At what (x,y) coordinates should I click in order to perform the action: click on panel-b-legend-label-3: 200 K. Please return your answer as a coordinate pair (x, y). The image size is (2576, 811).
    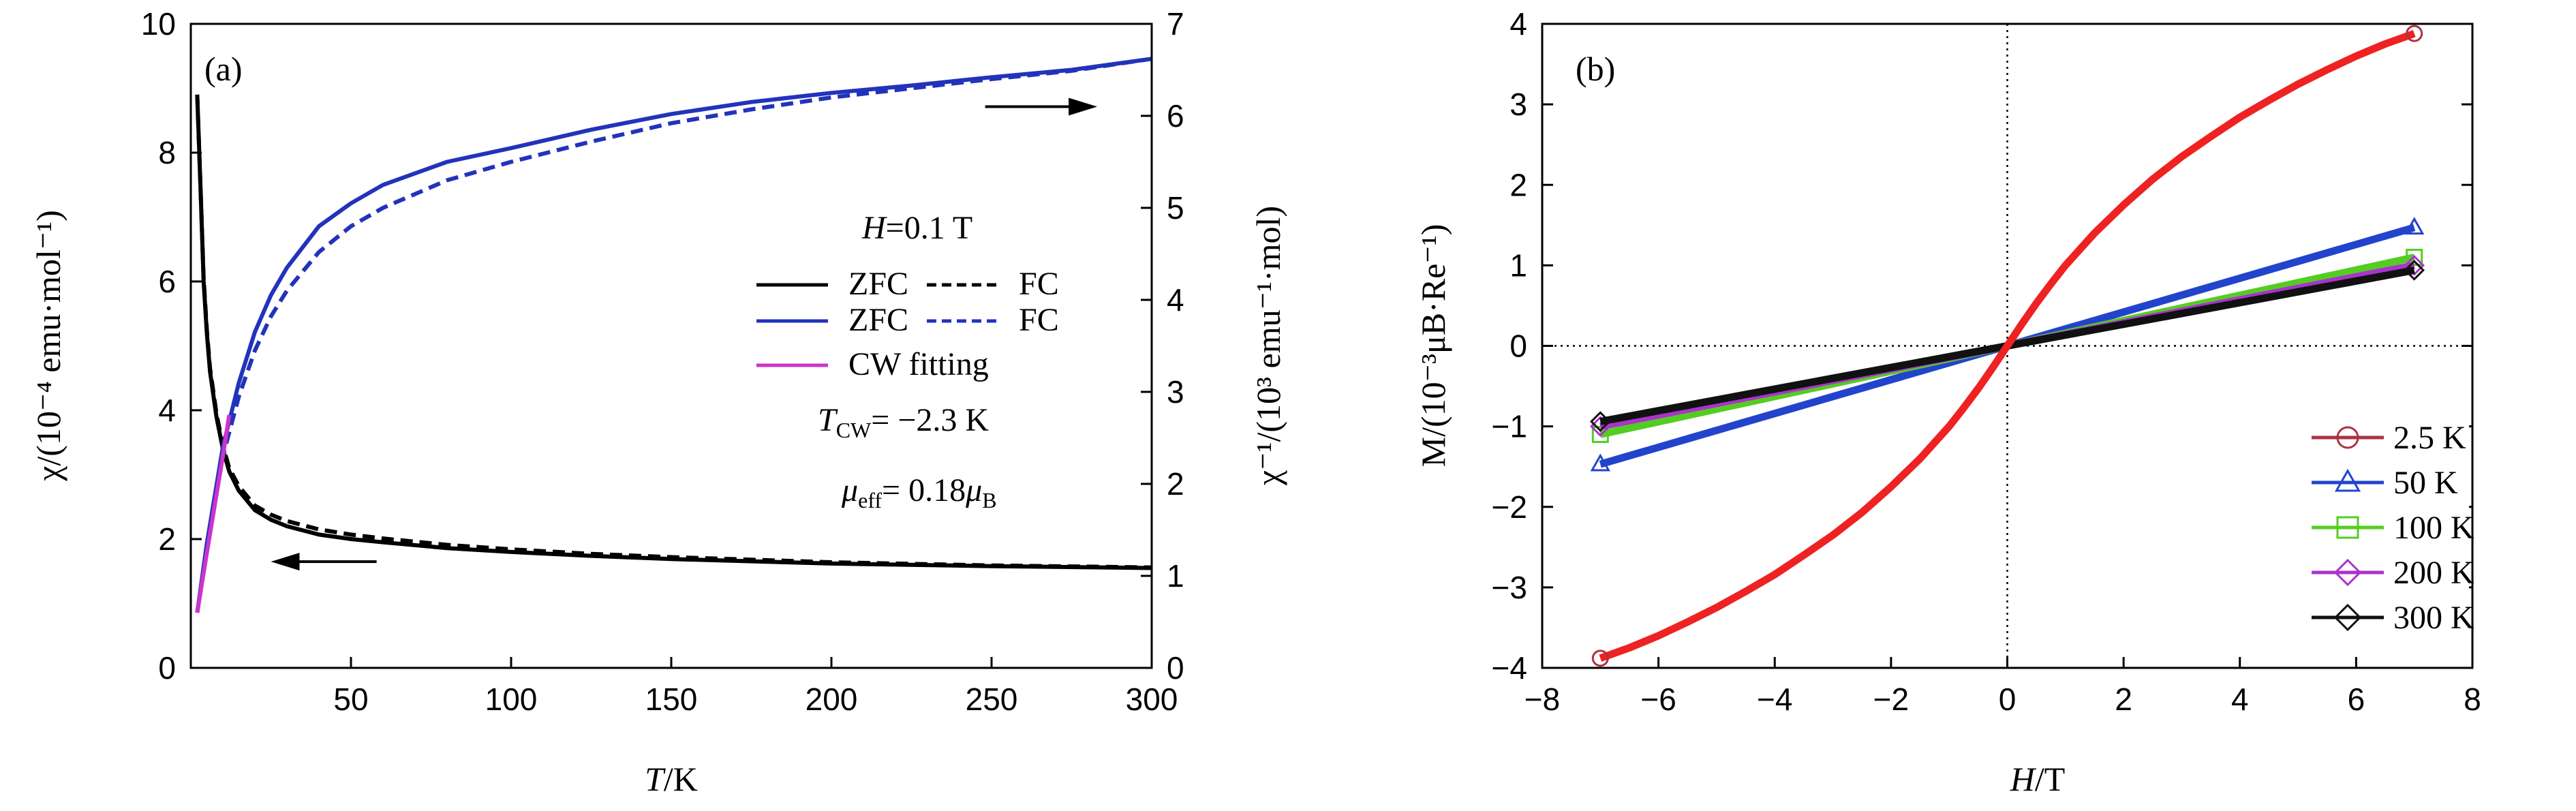
    Looking at the image, I should click on (2433, 573).